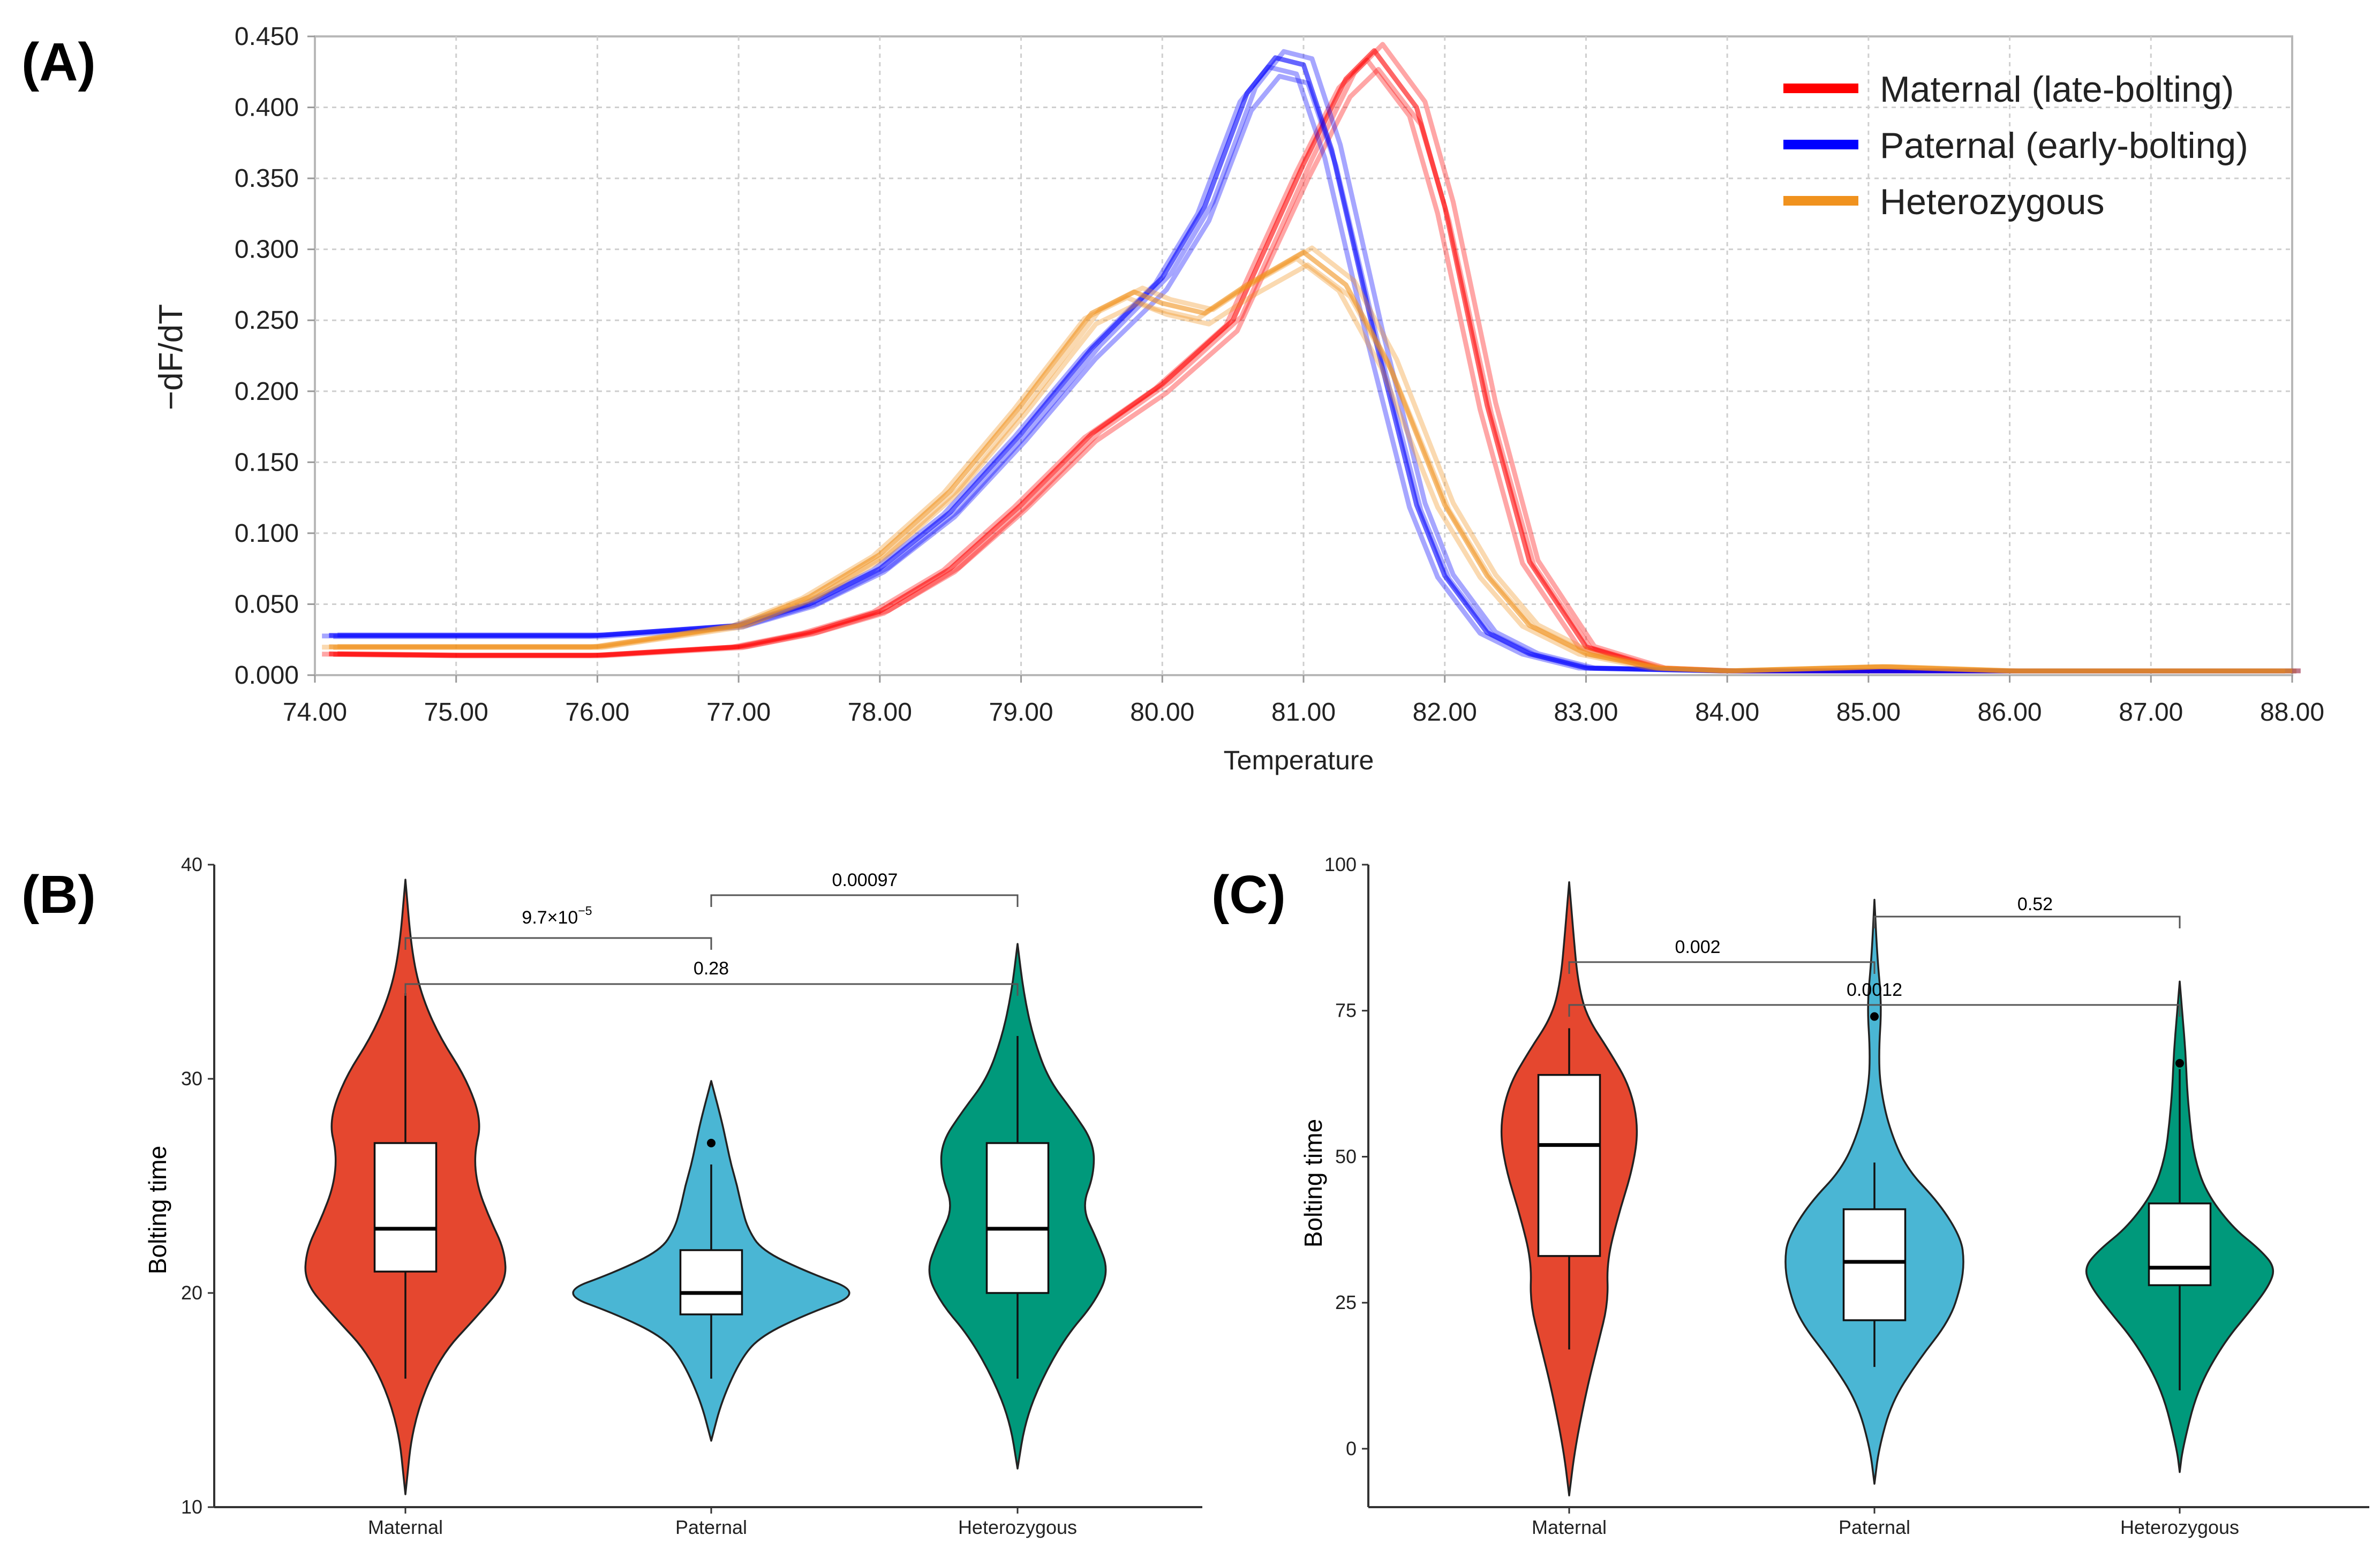 This screenshot has height=1558, width=2380. I want to click on y-tick-label: 0.450, so click(267, 36).